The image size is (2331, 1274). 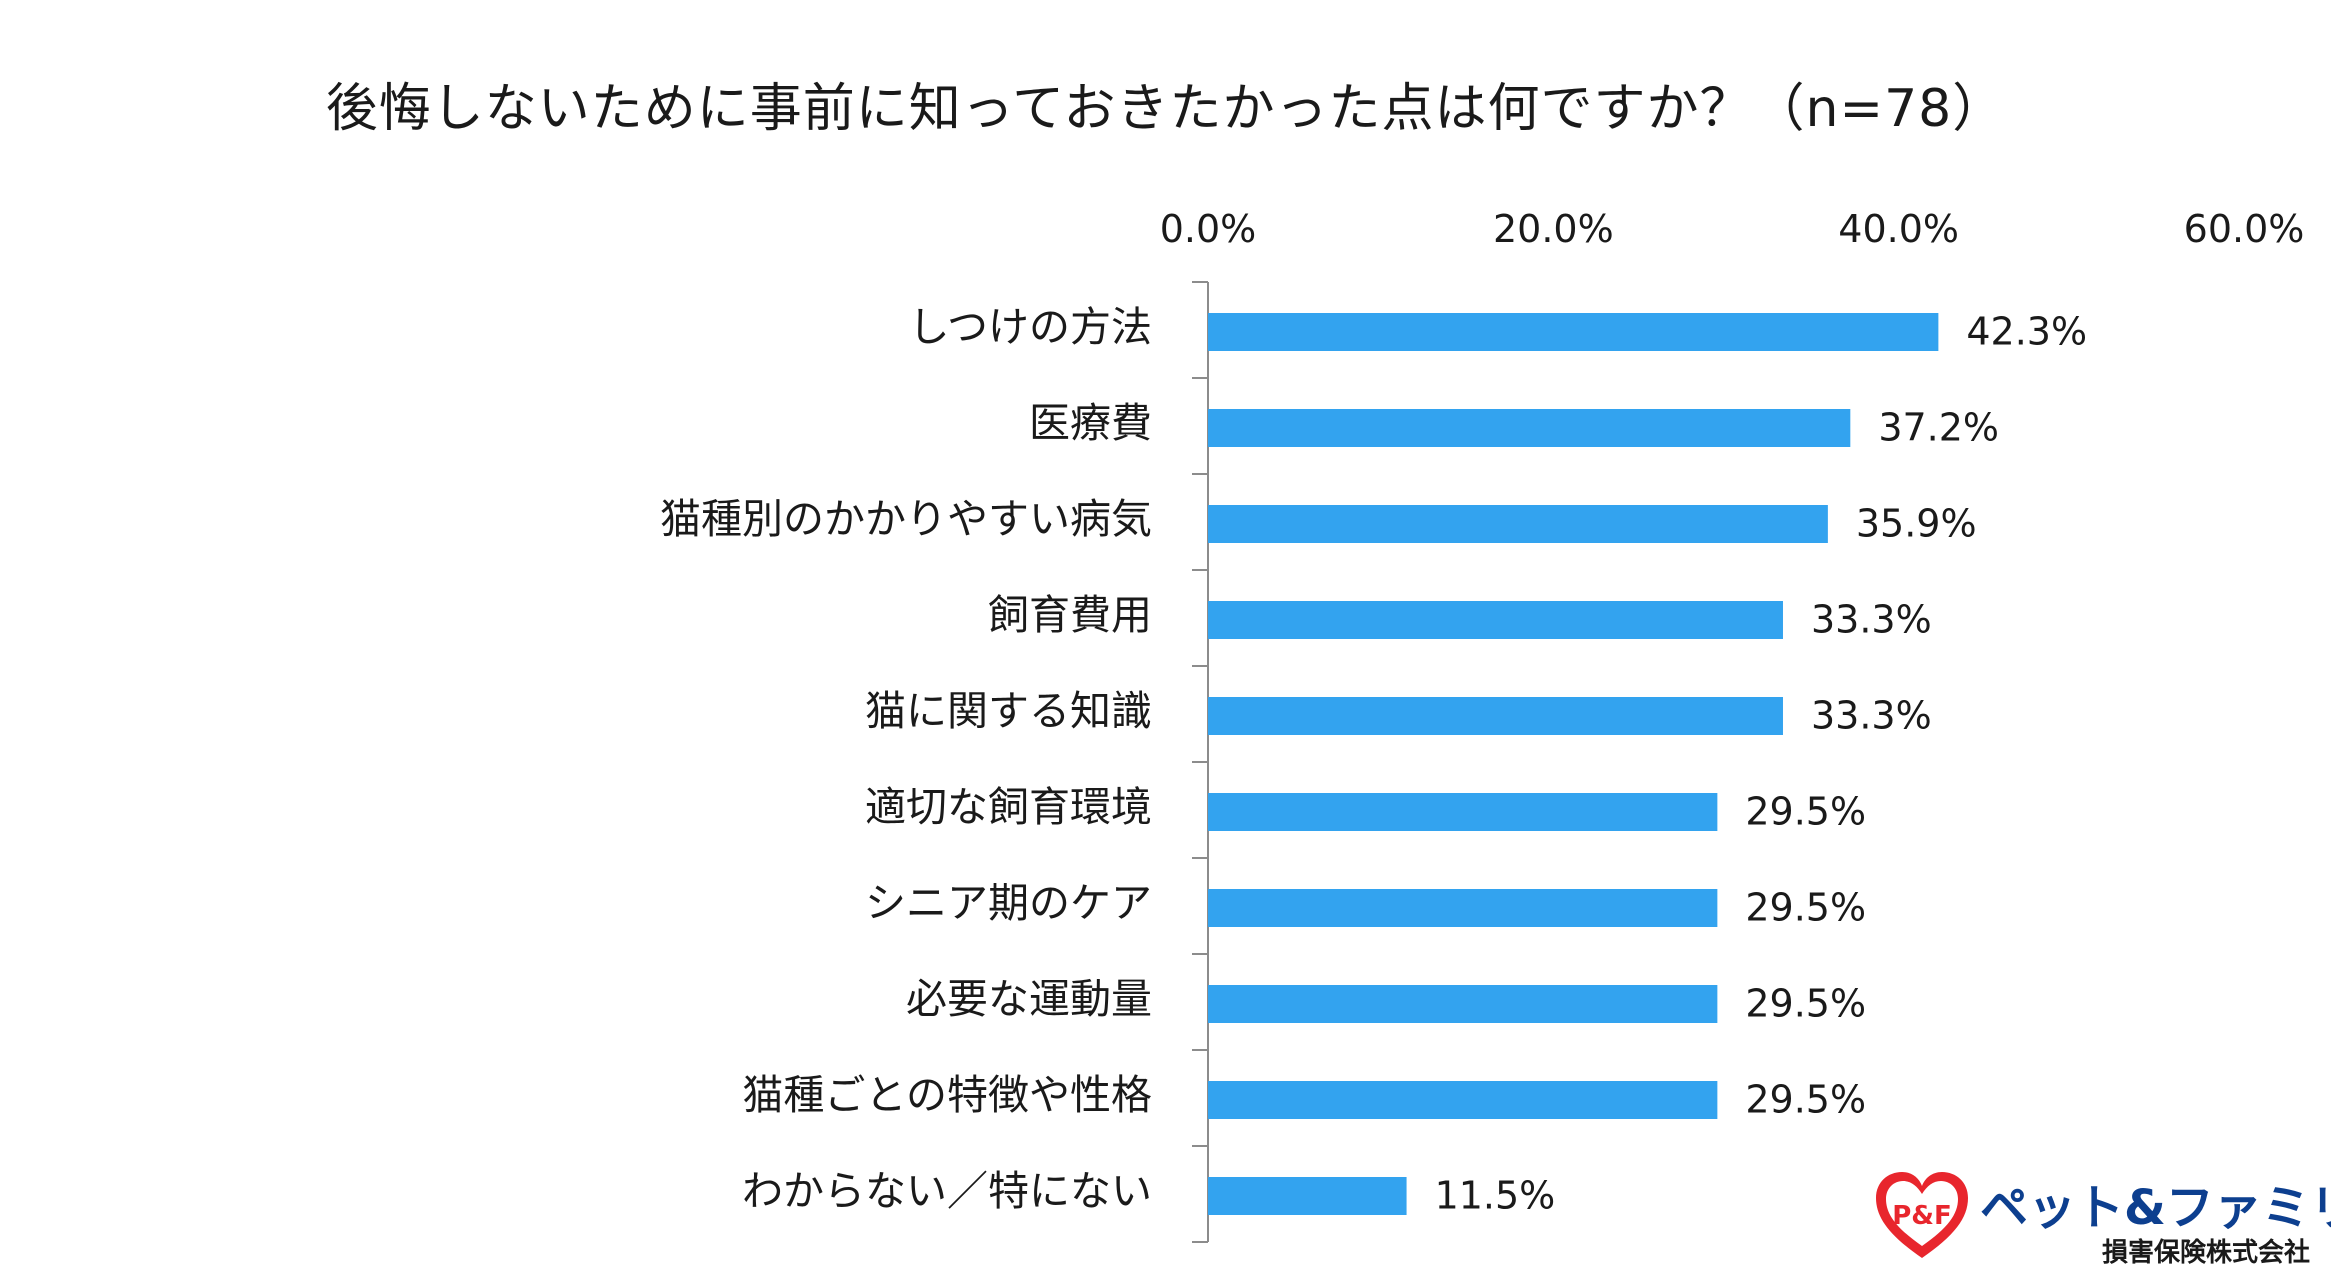 What do you see at coordinates (1553, 229) in the screenshot?
I see `x-tick-label: 20.0%` at bounding box center [1553, 229].